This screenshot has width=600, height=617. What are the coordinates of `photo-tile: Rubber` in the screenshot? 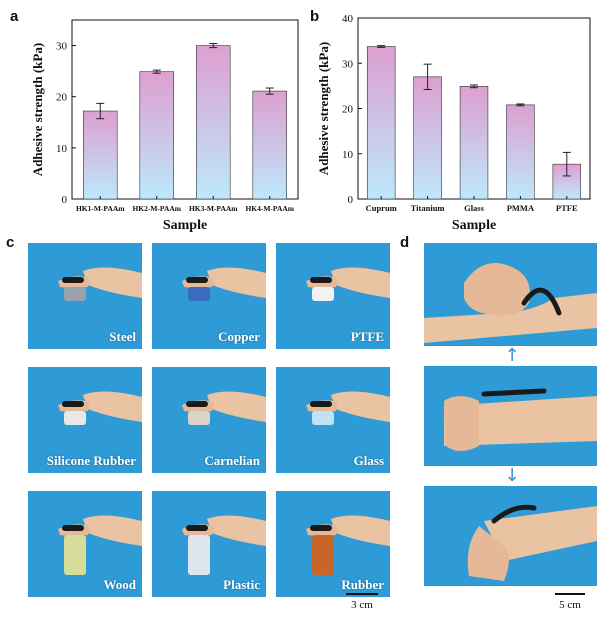 It's located at (333, 544).